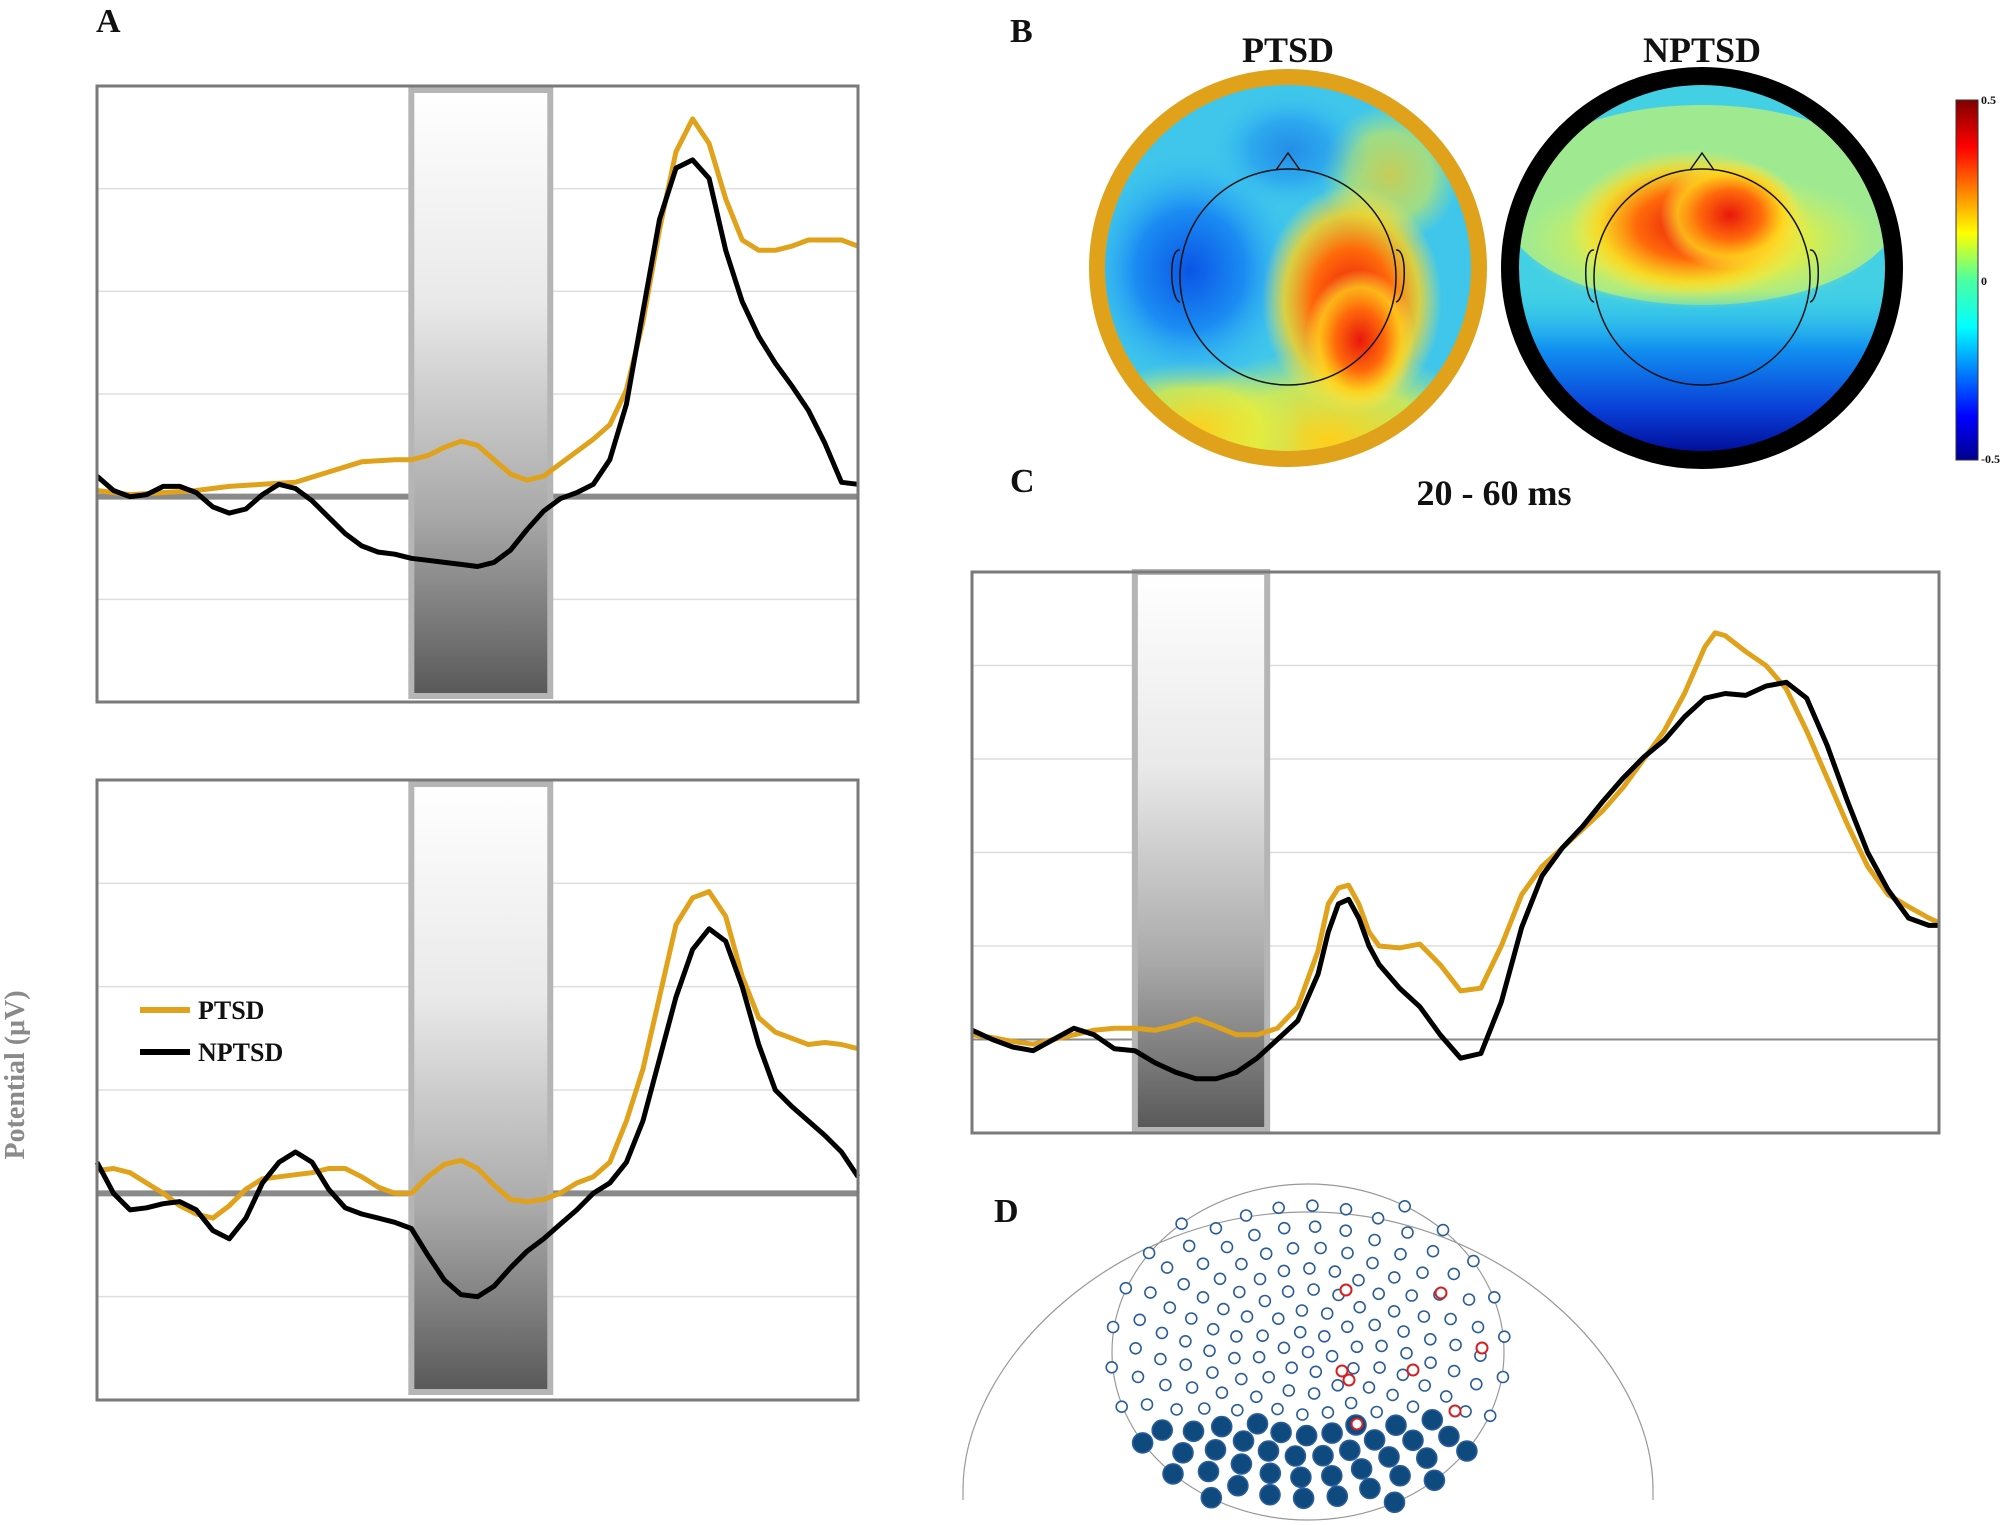  What do you see at coordinates (1977, 279) in the screenshot?
I see `colorbar: 0.5 0 -0.5` at bounding box center [1977, 279].